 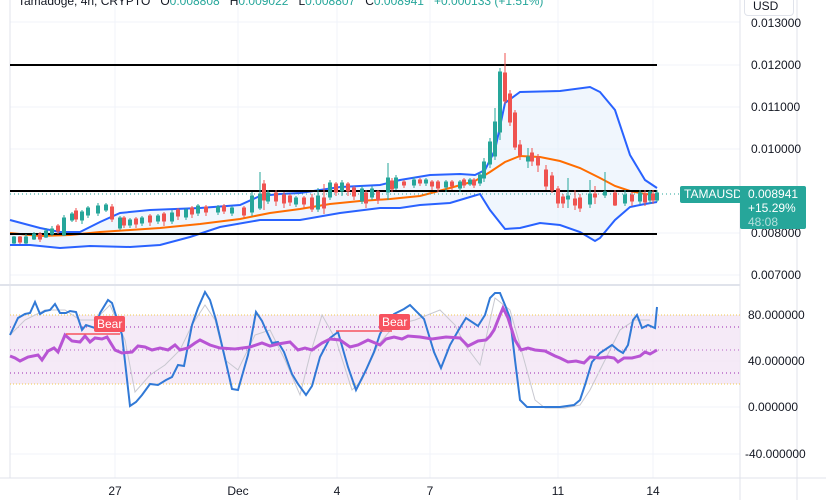 What do you see at coordinates (238, 491) in the screenshot?
I see `time-axis-label: Dec` at bounding box center [238, 491].